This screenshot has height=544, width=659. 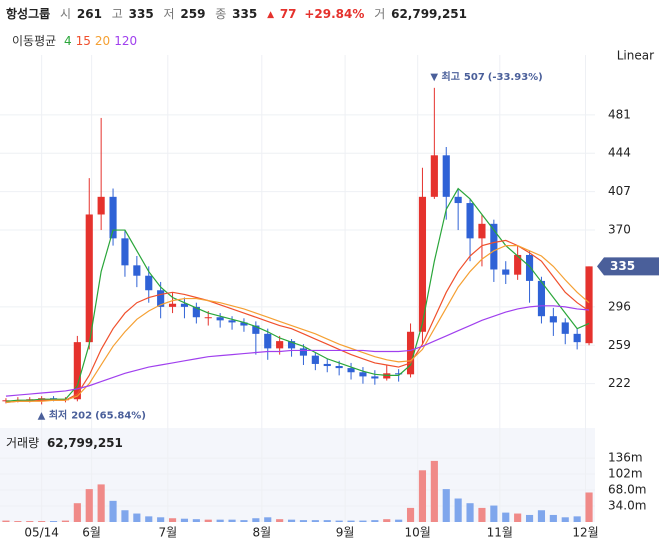 What do you see at coordinates (68, 41) in the screenshot?
I see `legend-entry: 4` at bounding box center [68, 41].